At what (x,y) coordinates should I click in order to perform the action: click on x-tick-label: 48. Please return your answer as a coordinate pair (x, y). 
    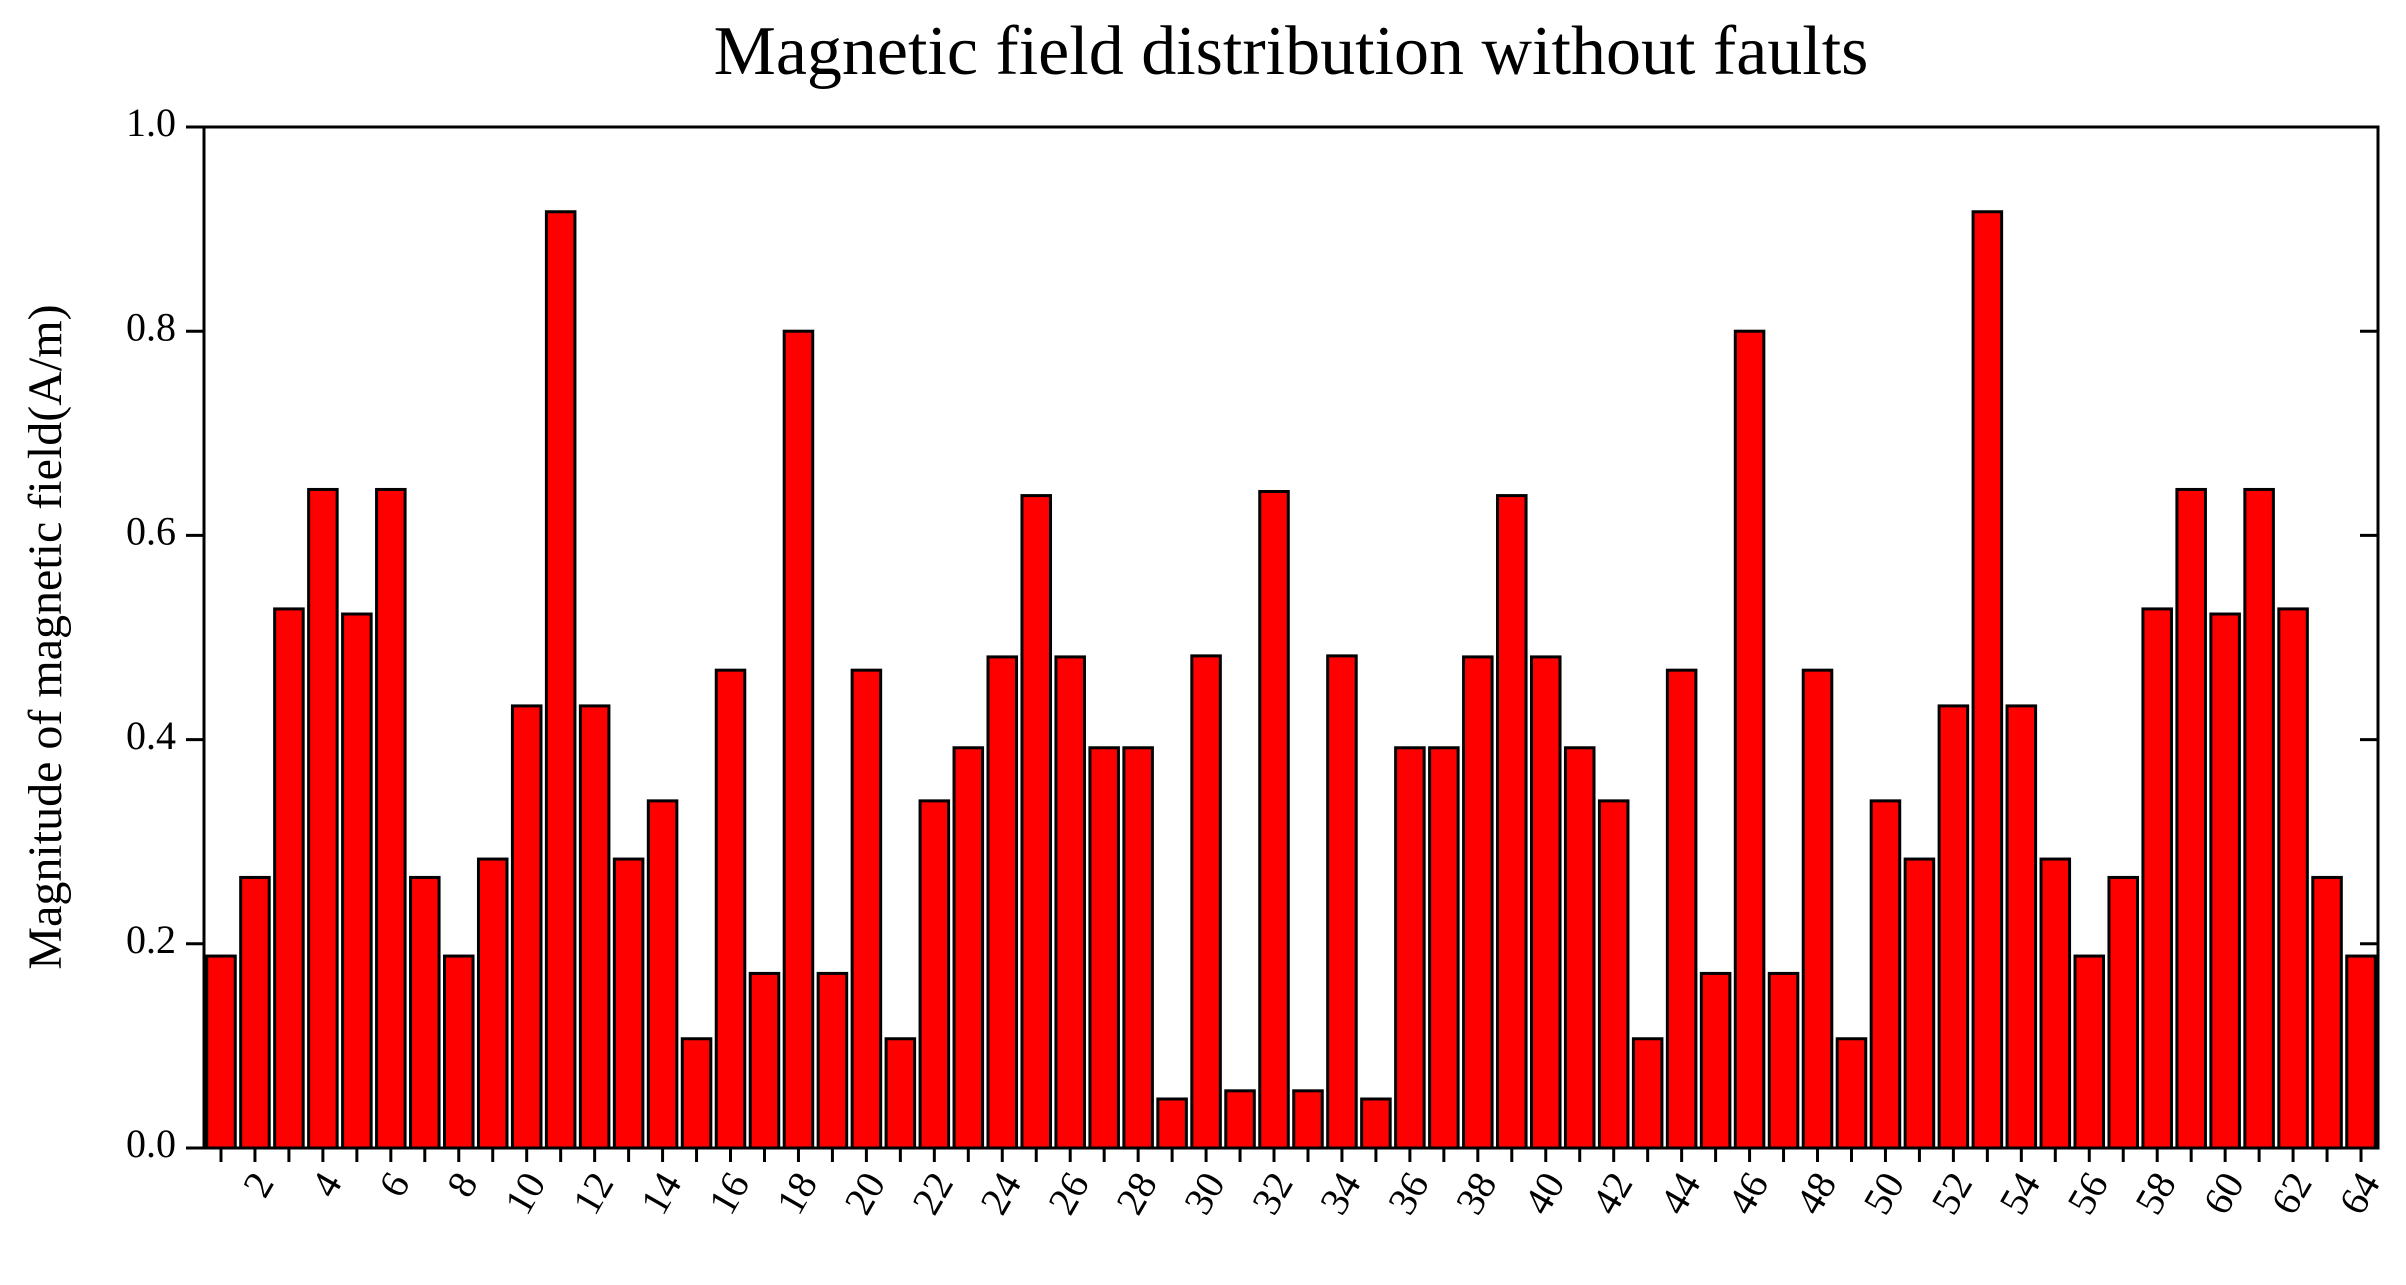
    Looking at the image, I should click on (1815, 1193).